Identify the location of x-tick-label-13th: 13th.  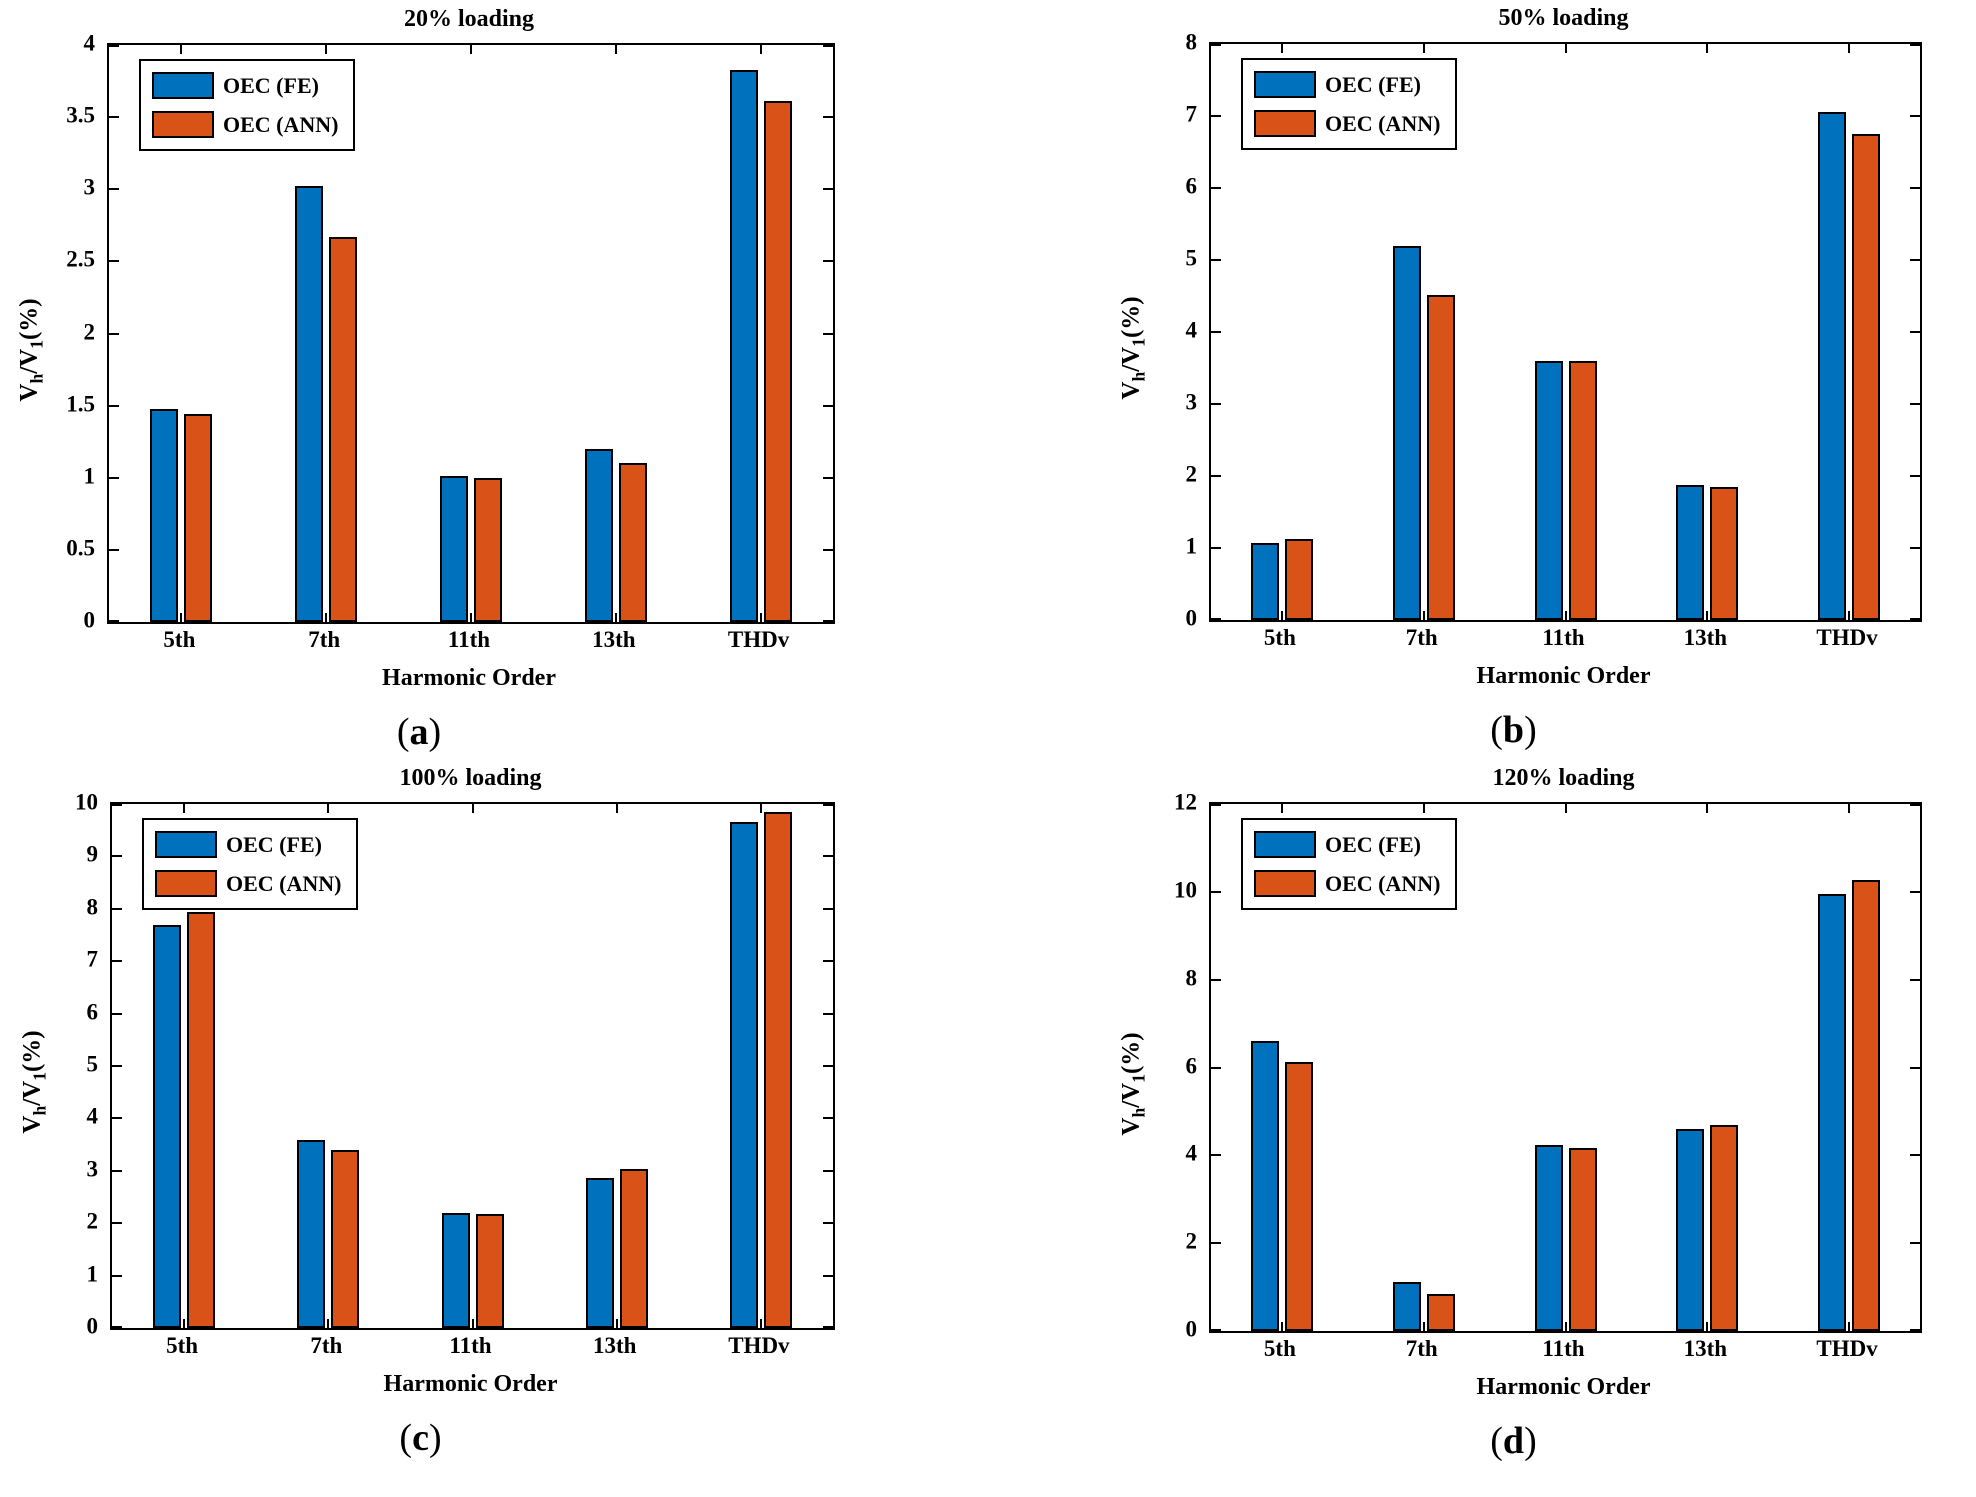
(1705, 637).